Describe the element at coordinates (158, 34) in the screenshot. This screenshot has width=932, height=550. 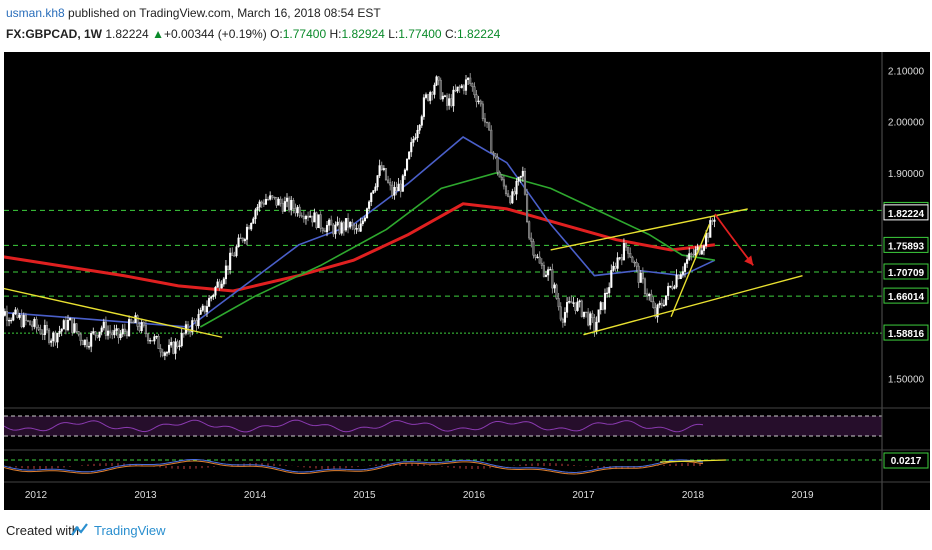
I see `up-triangle-icon: ▲` at that location.